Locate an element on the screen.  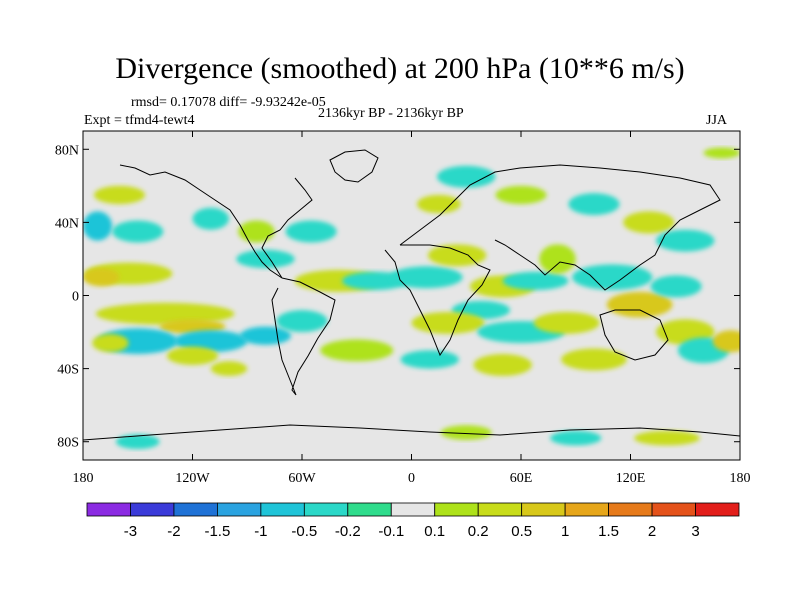
africa-coast is located at coordinates (437, 300).